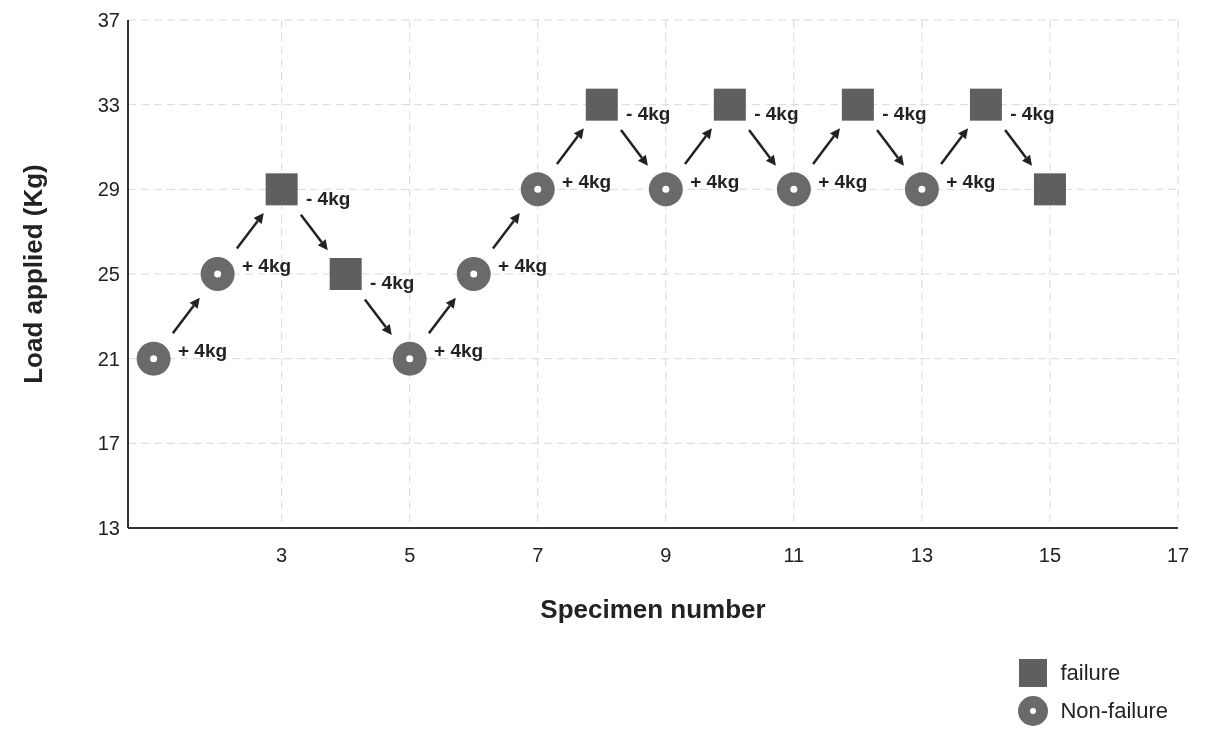  What do you see at coordinates (1178, 555) in the screenshot?
I see `x-tick-label: 17` at bounding box center [1178, 555].